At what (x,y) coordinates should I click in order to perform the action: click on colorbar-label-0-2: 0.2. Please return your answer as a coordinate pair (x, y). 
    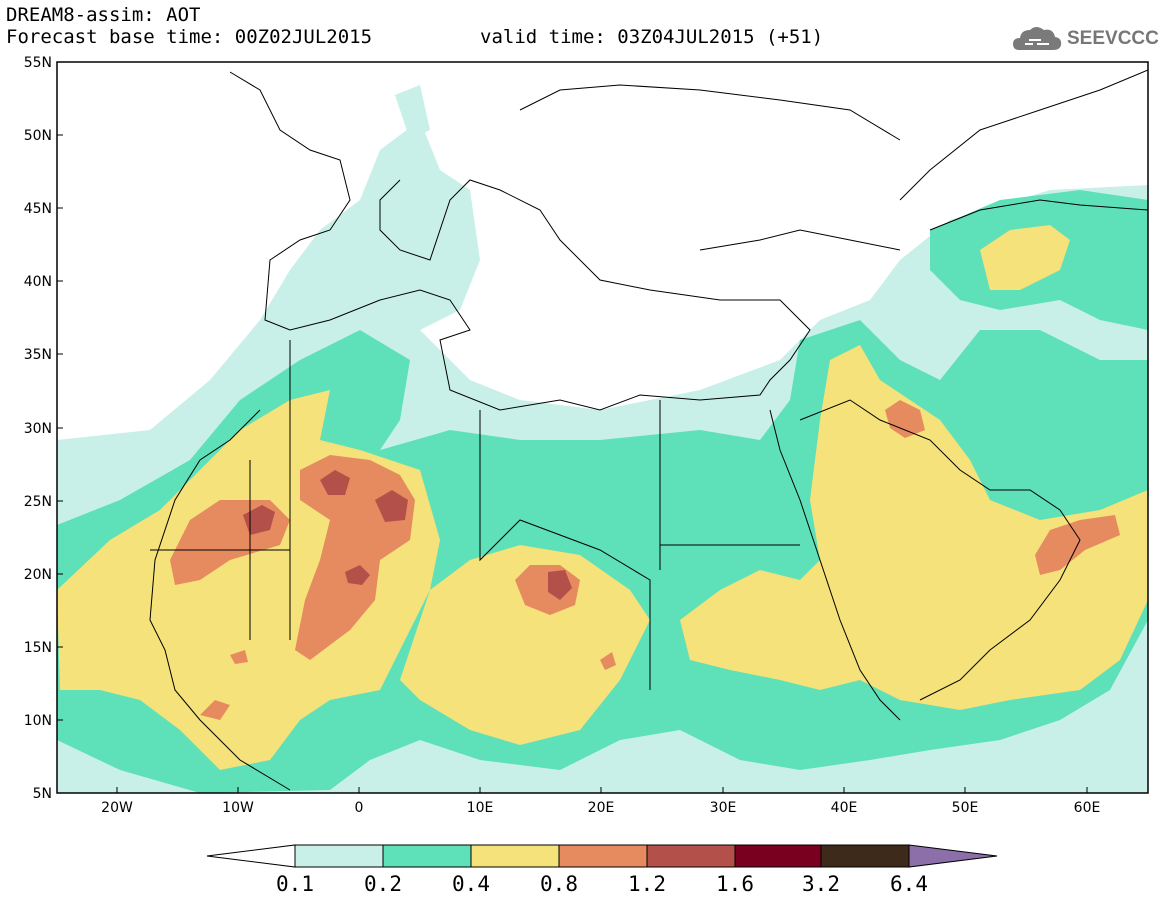
    Looking at the image, I should click on (383, 884).